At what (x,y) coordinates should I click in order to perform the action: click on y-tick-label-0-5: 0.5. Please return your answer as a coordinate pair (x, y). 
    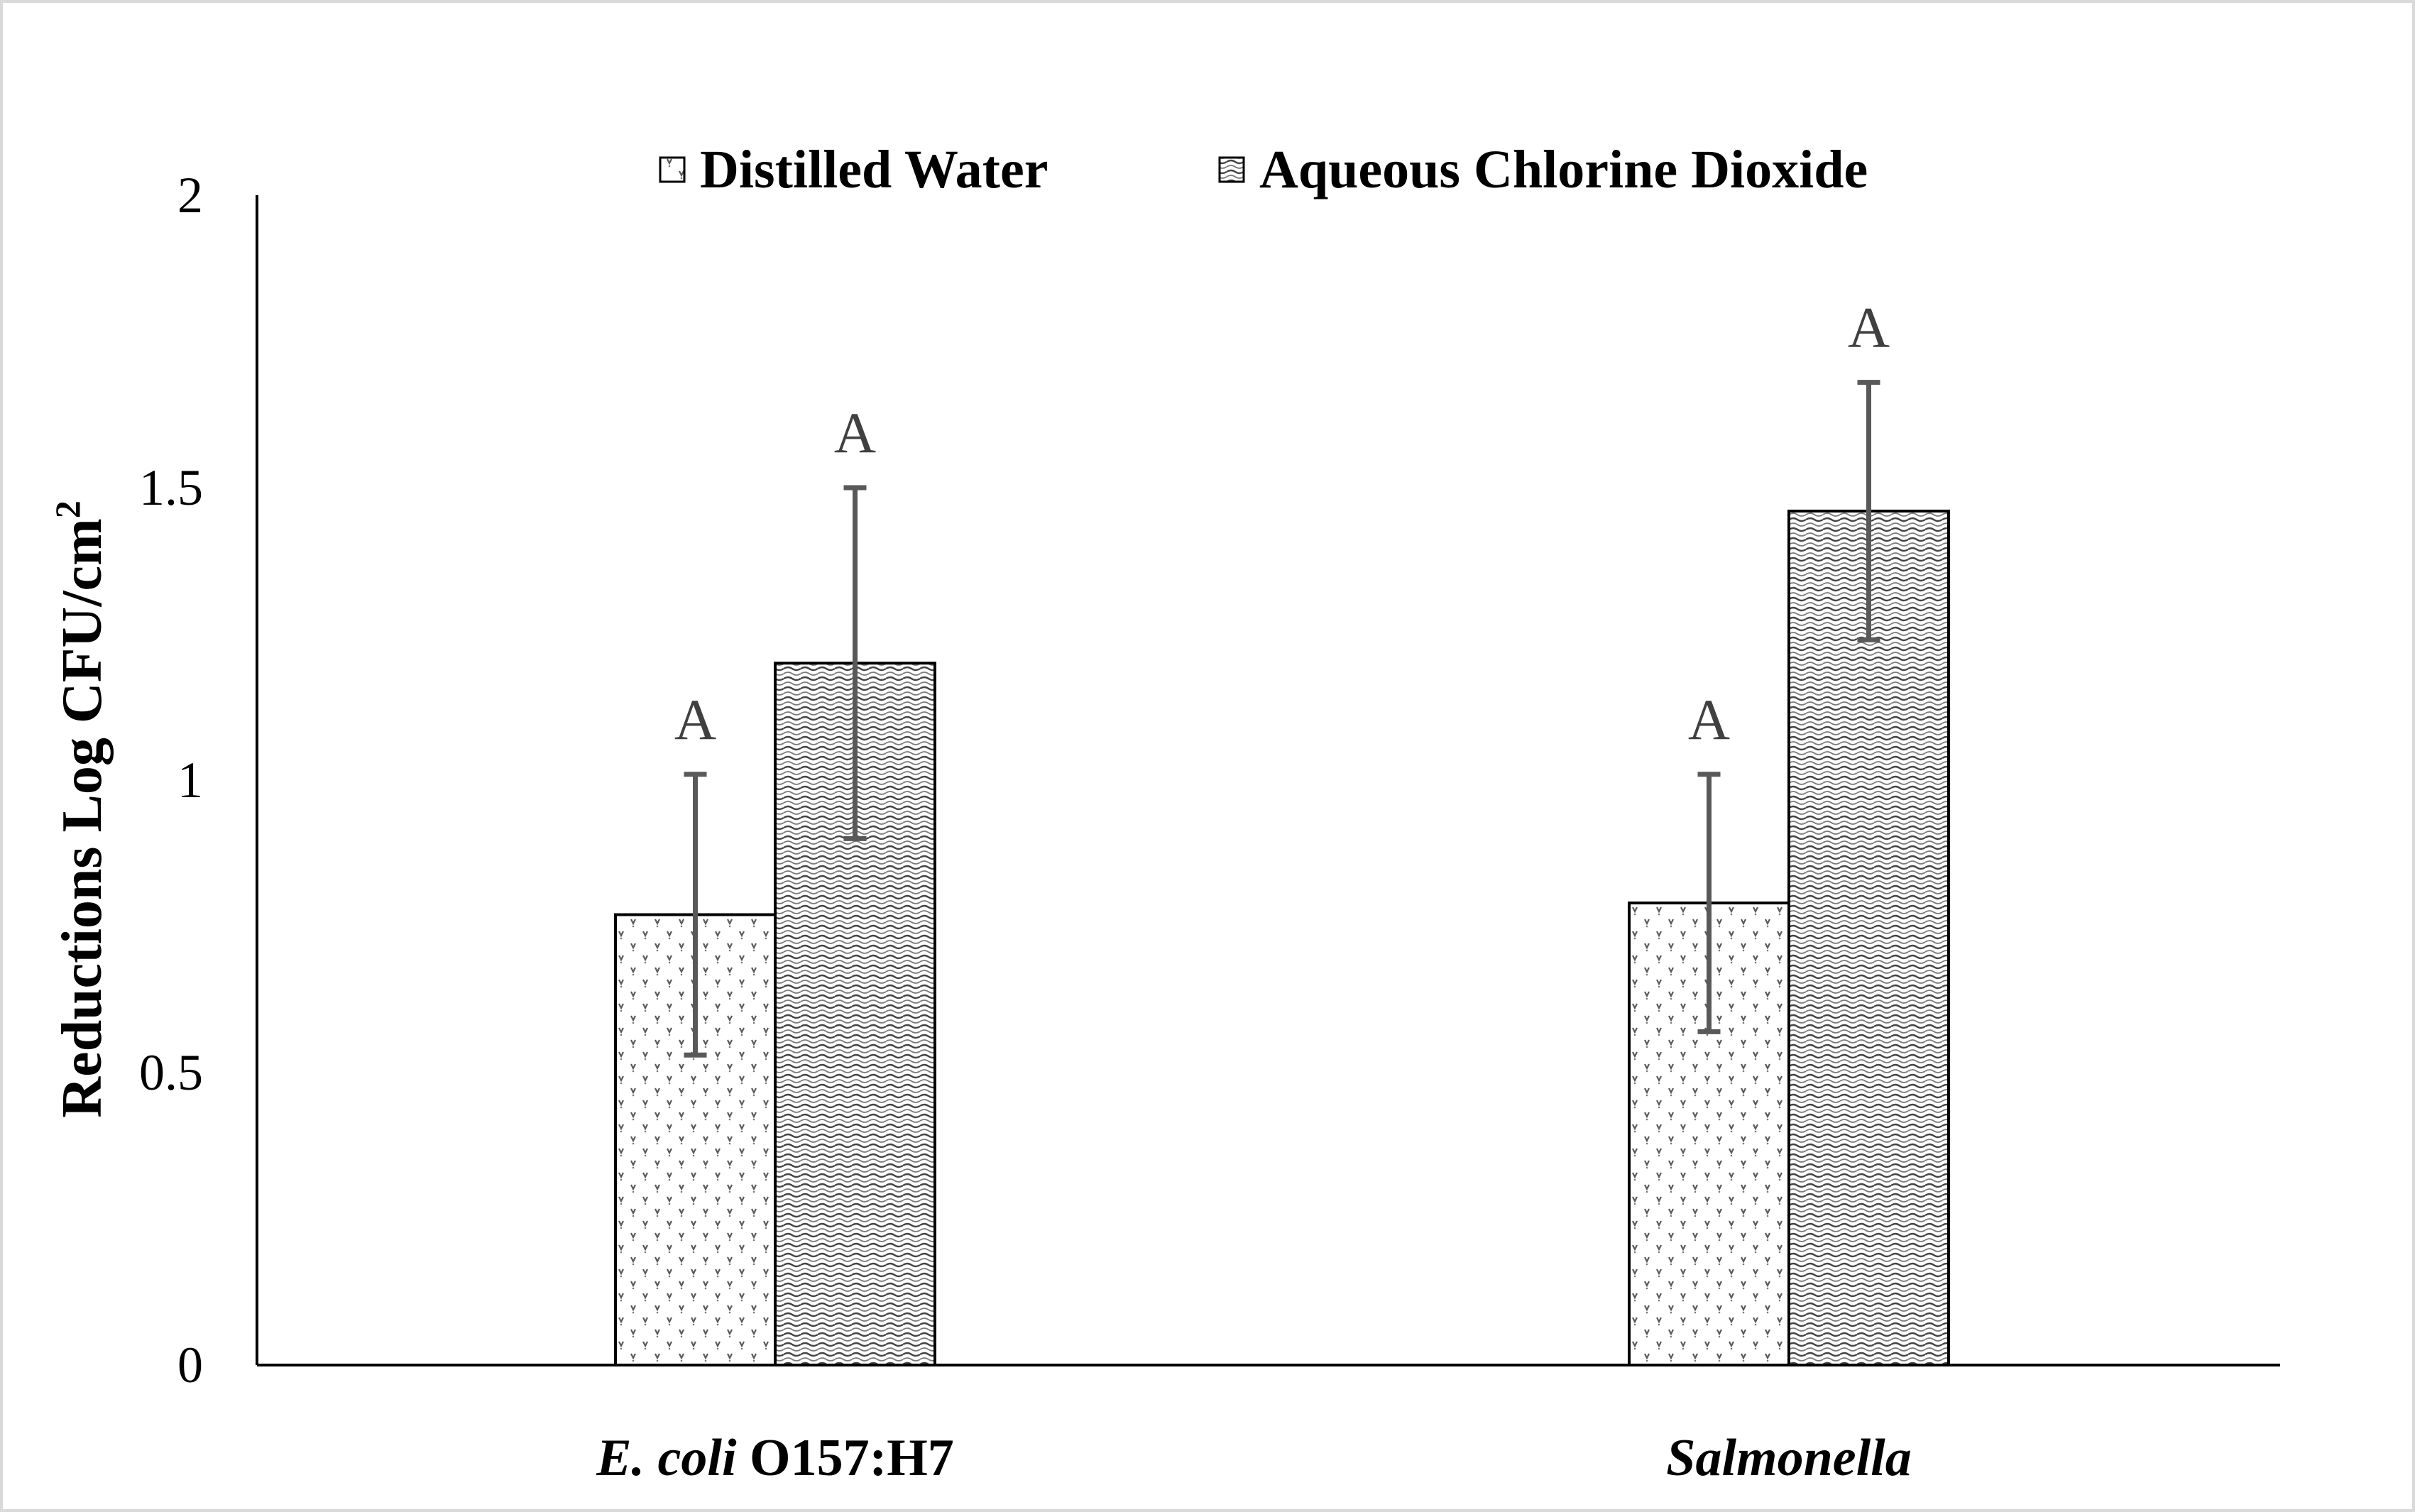
    Looking at the image, I should click on (171, 1073).